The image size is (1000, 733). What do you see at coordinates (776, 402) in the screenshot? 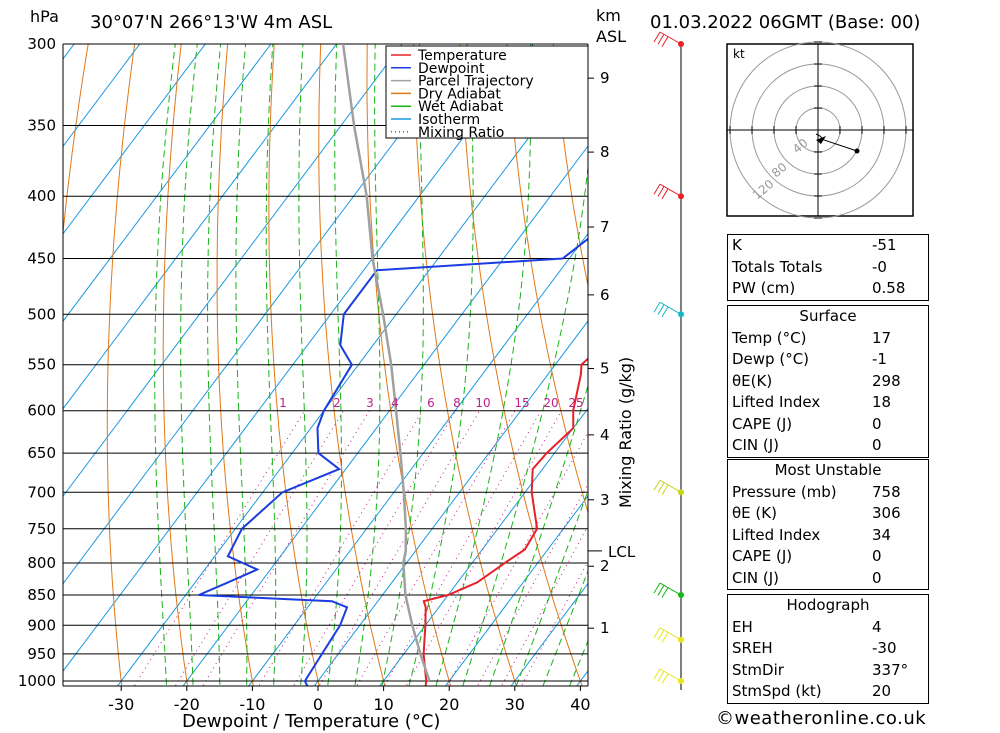
I see `surface-label: Lifted Index` at bounding box center [776, 402].